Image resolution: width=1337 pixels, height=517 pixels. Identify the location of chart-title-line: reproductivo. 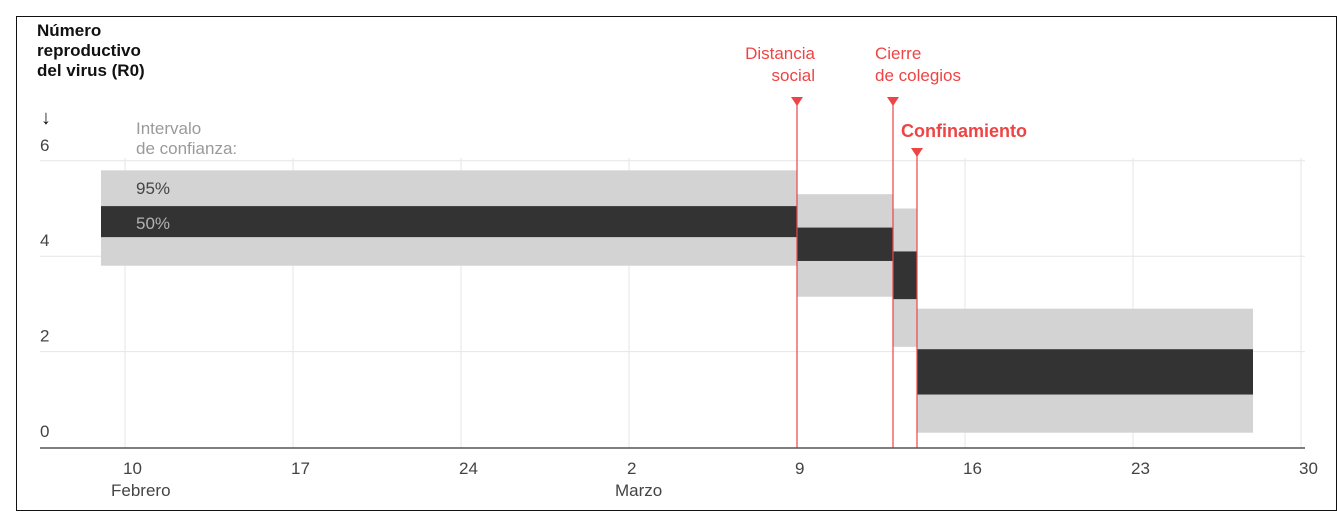
(89, 50).